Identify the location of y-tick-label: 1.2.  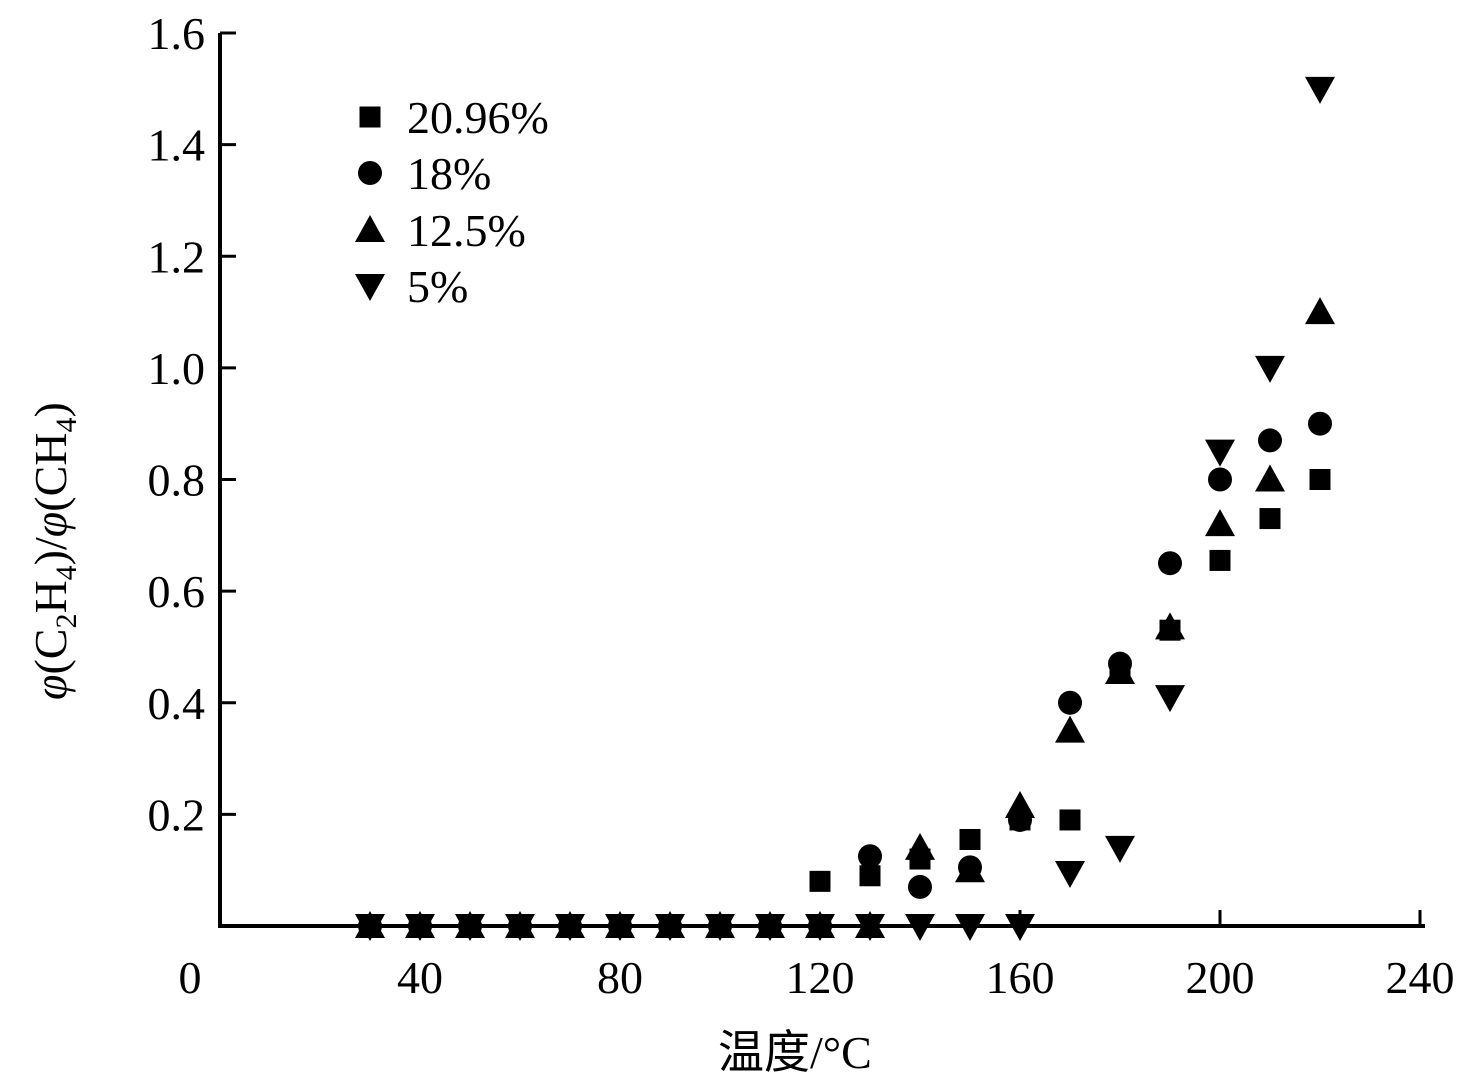
(177, 256).